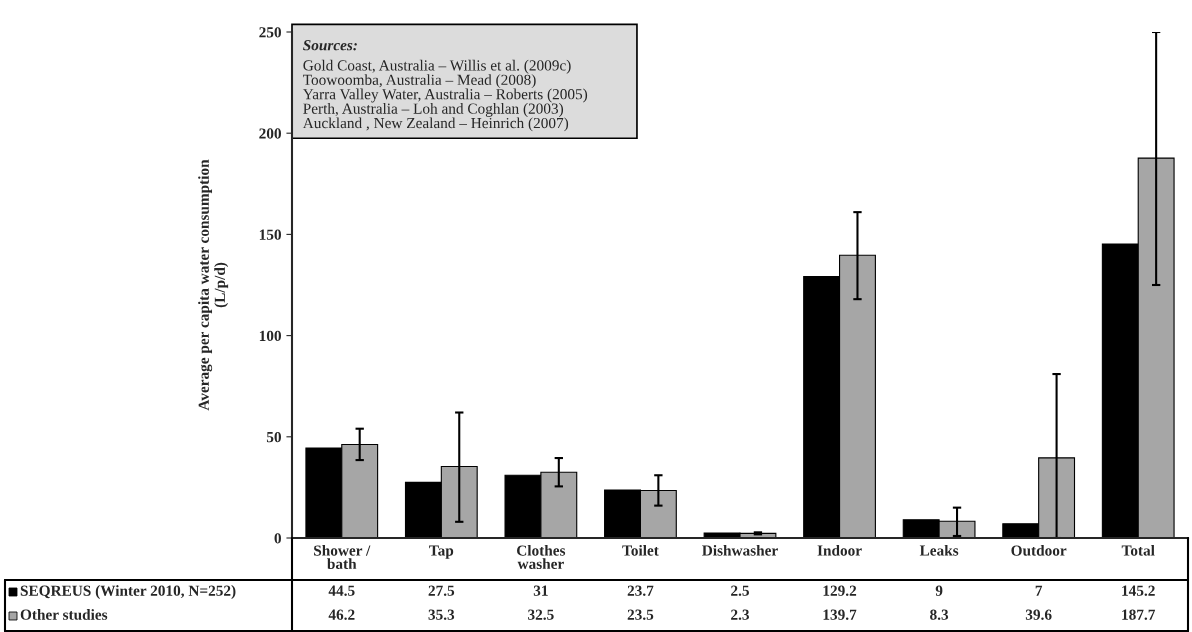 Image resolution: width=1192 pixels, height=632 pixels. What do you see at coordinates (640, 550) in the screenshot?
I see `x-tick-label: Toilet` at bounding box center [640, 550].